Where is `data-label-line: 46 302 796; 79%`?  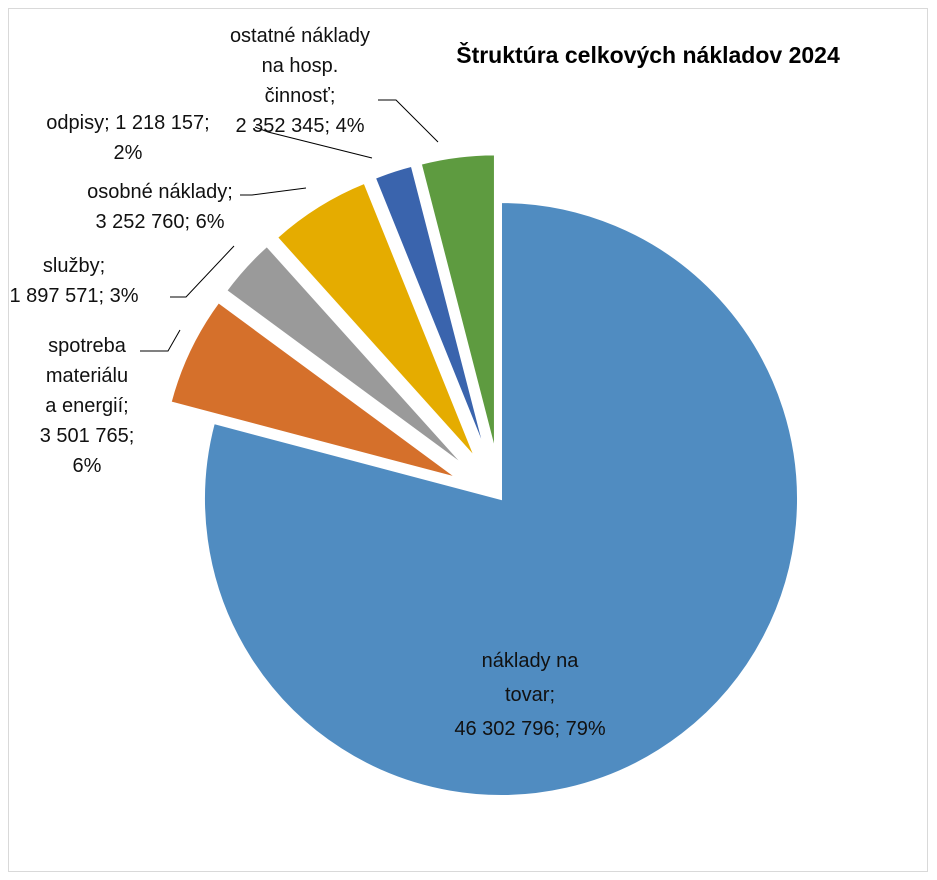
data-label-line: 46 302 796; 79% is located at coordinates (529, 729).